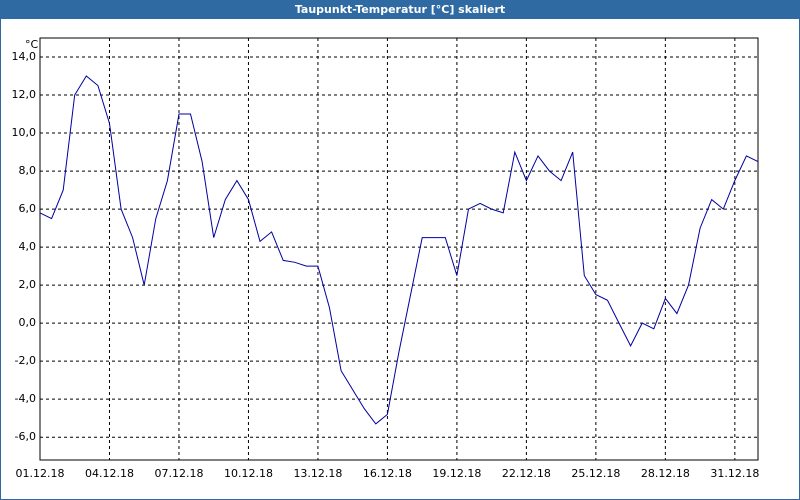  Describe the element at coordinates (25, 360) in the screenshot. I see `y-tick-label: -2,0` at that location.